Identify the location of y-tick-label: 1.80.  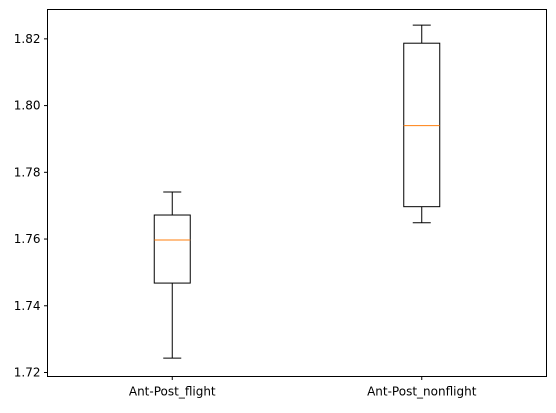
(27, 106).